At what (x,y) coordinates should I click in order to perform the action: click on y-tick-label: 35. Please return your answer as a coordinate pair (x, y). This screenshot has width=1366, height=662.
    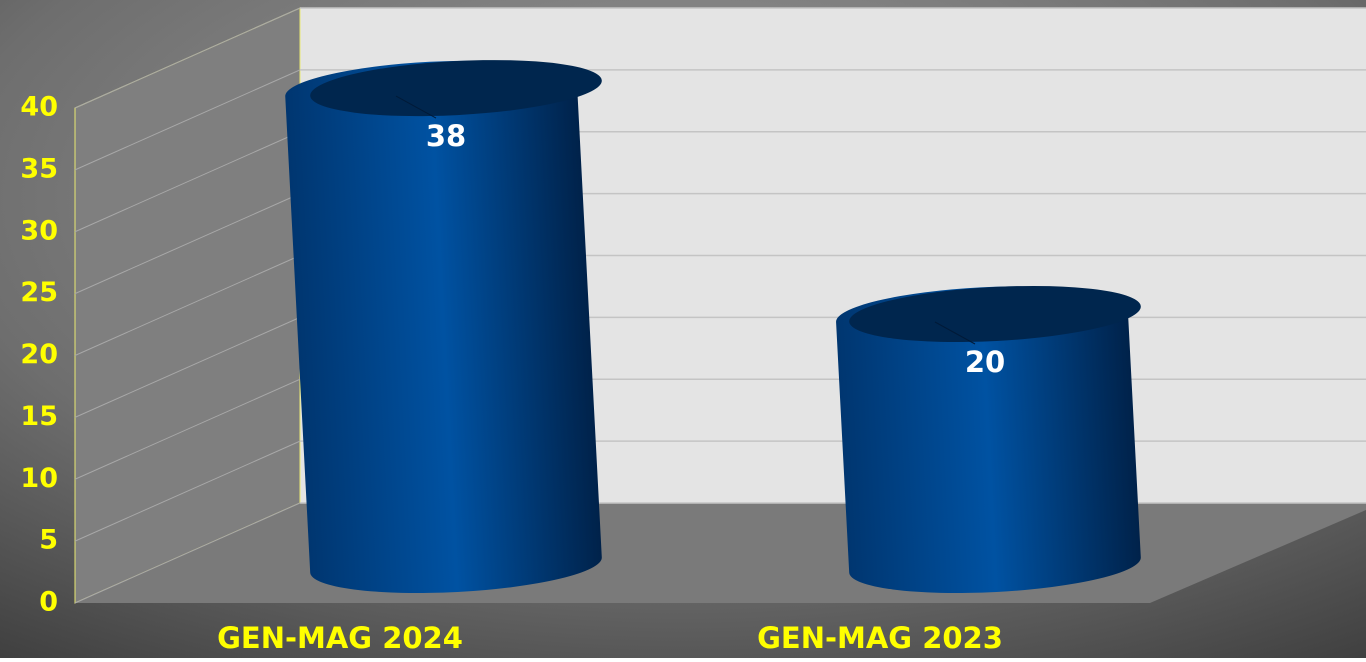
    Looking at the image, I should click on (39, 168).